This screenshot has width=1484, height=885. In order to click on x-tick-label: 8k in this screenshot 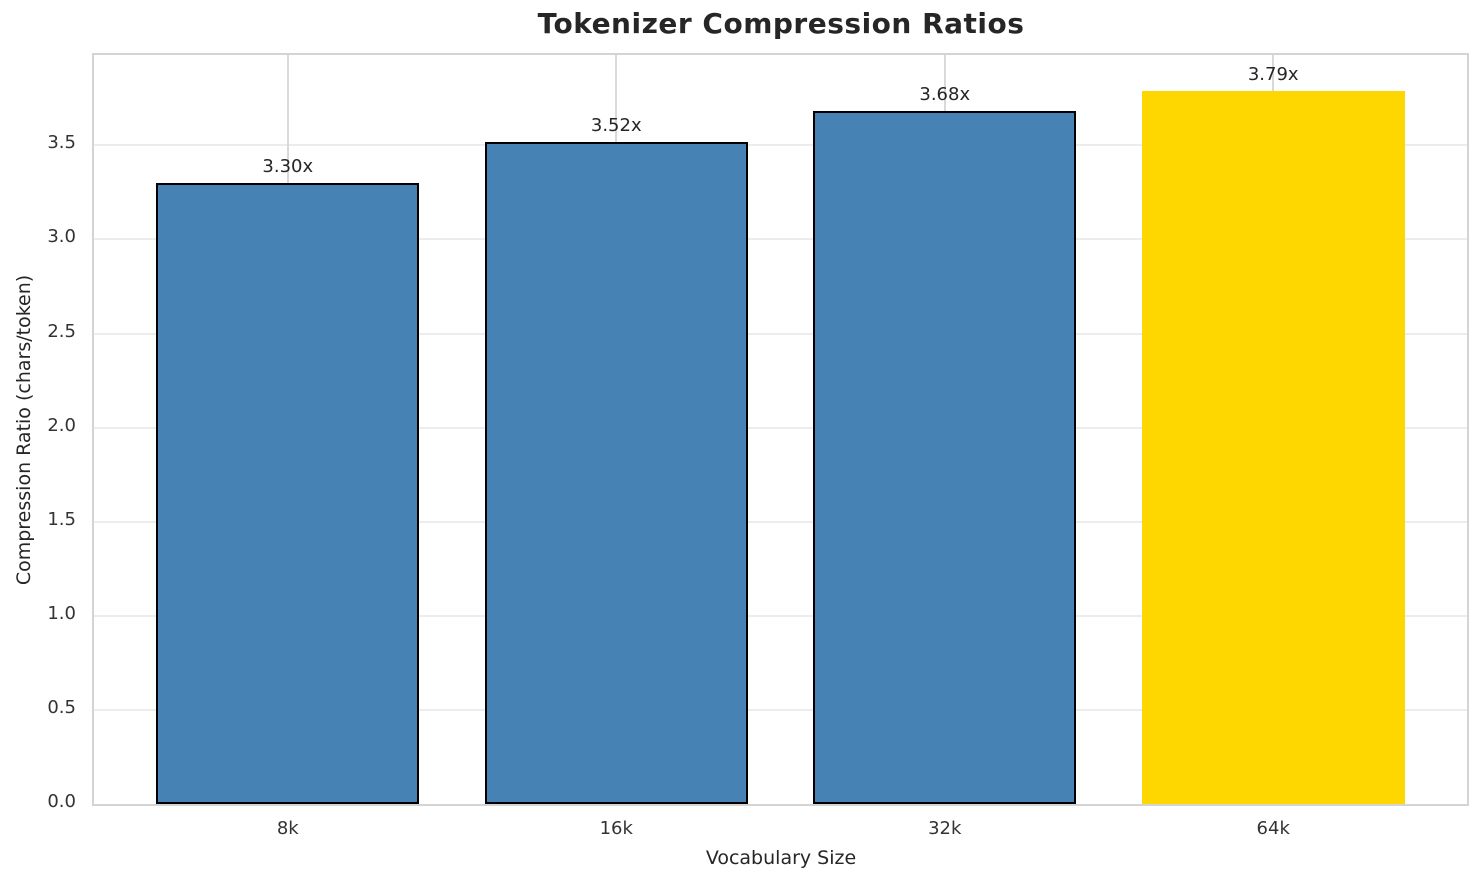, I will do `click(287, 828)`.